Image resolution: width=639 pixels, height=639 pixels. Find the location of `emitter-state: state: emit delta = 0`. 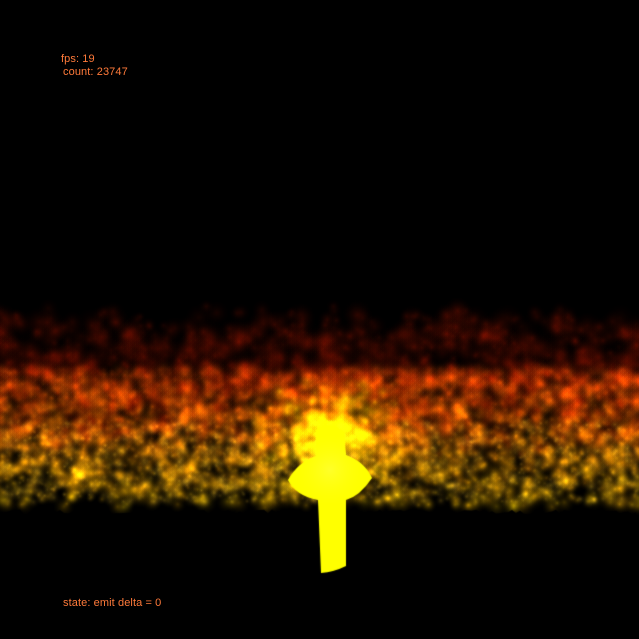

emitter-state: state: emit delta = 0 is located at coordinates (112, 603).